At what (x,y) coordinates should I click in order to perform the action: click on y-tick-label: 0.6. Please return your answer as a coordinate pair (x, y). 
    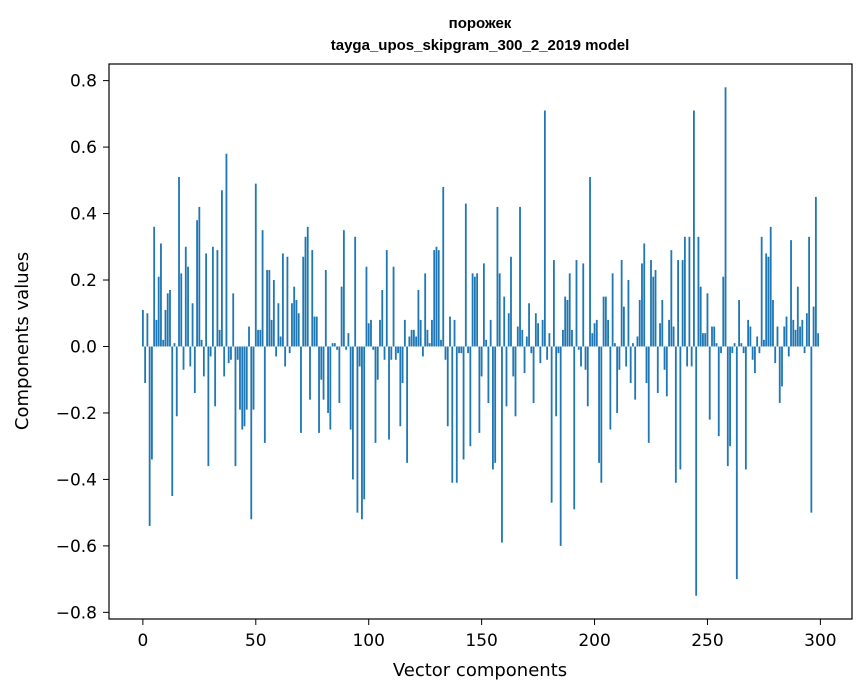
    Looking at the image, I should click on (83, 148).